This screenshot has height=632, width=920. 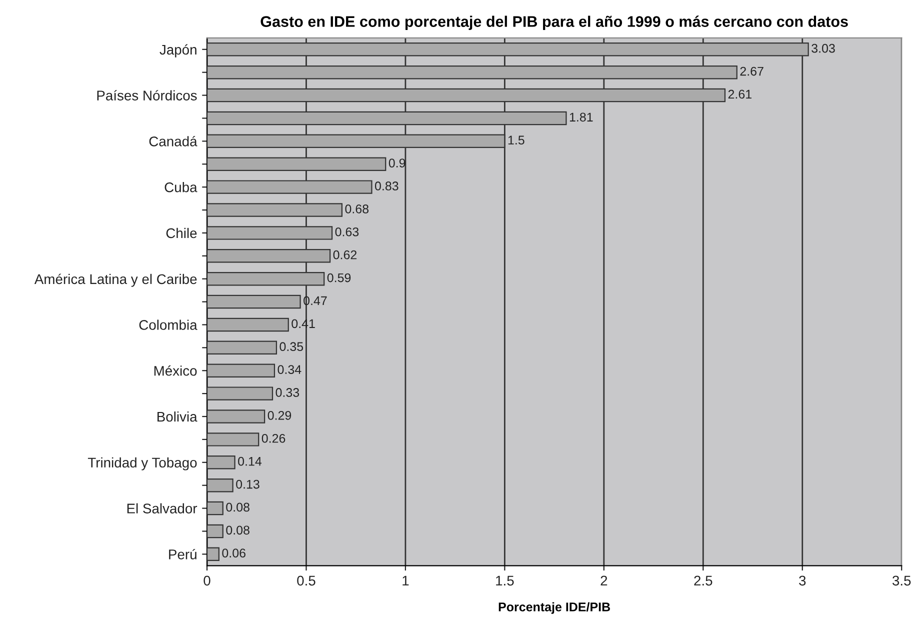 I want to click on y-tick-label: Bolivia, so click(x=178, y=416).